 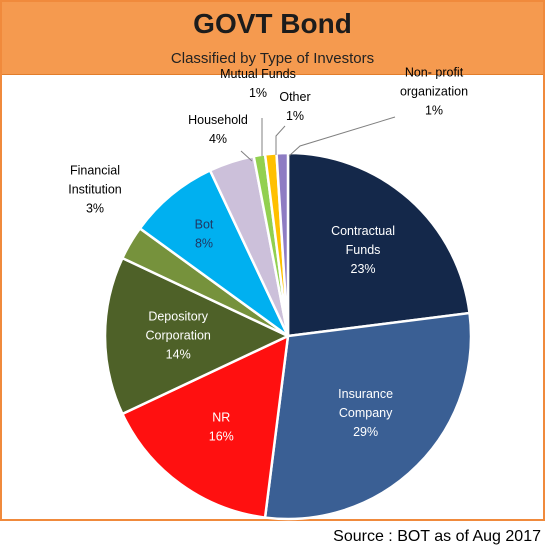 I want to click on slice-name-label: NR, so click(x=221, y=418).